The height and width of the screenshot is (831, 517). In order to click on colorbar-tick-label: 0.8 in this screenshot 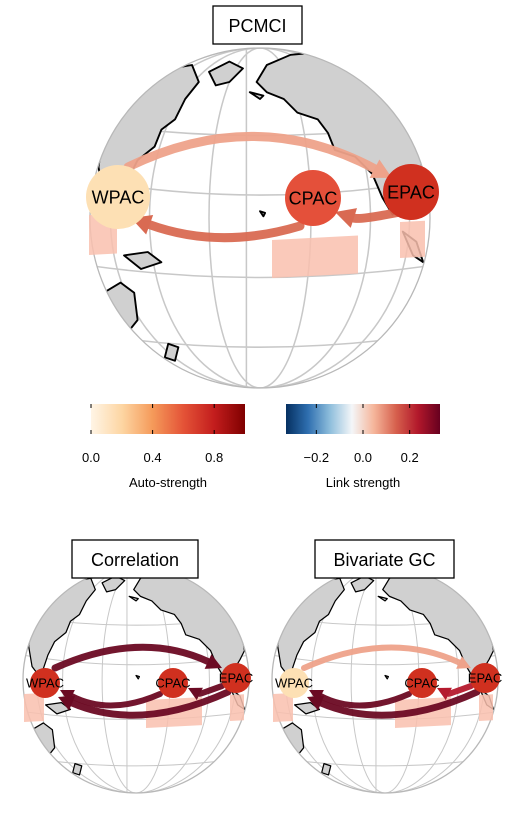, I will do `click(214, 457)`.